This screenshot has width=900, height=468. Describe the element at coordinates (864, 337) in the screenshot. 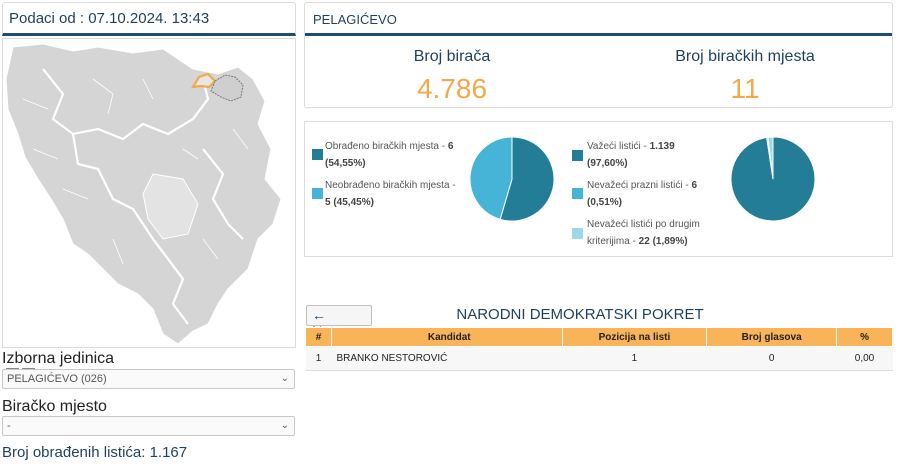

I see `col-percent: %` at that location.